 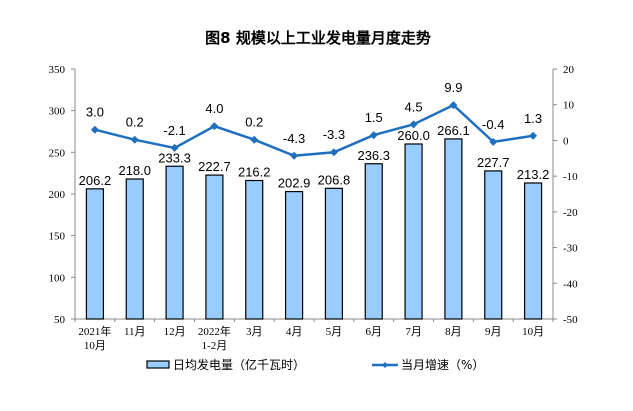 What do you see at coordinates (94, 331) in the screenshot?
I see `x-tick-label: 2021年` at bounding box center [94, 331].